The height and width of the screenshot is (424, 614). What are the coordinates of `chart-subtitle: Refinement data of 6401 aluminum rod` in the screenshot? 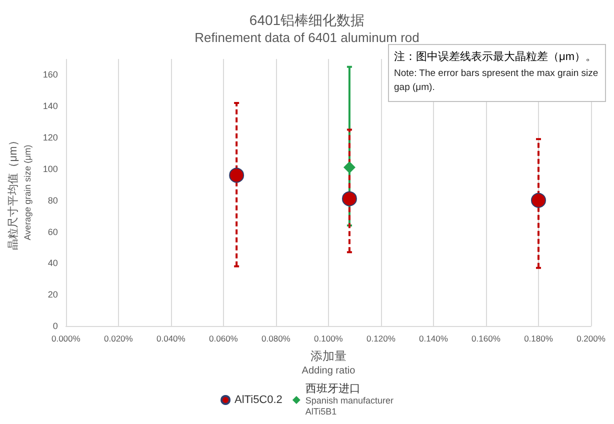 It's located at (307, 37).